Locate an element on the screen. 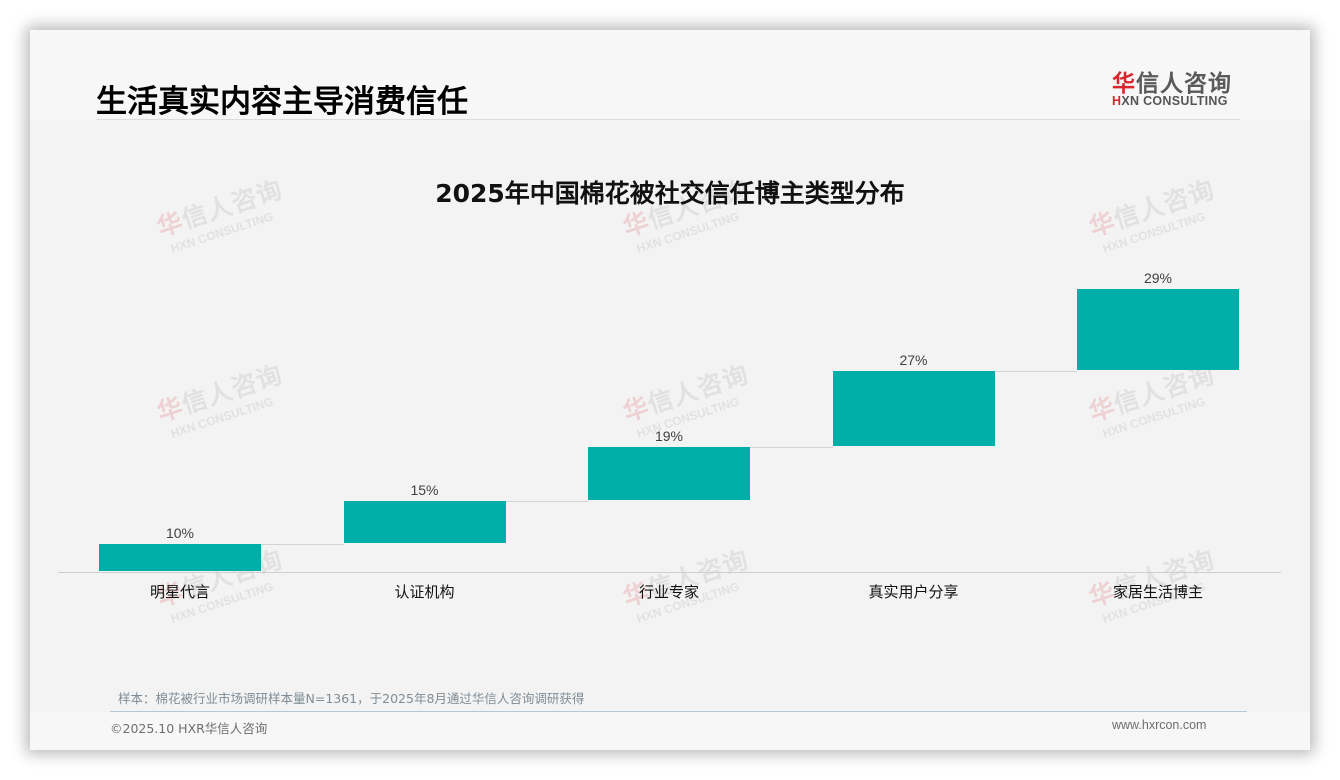 The width and height of the screenshot is (1340, 780). category-label: 家居生活博主 is located at coordinates (1157, 592).